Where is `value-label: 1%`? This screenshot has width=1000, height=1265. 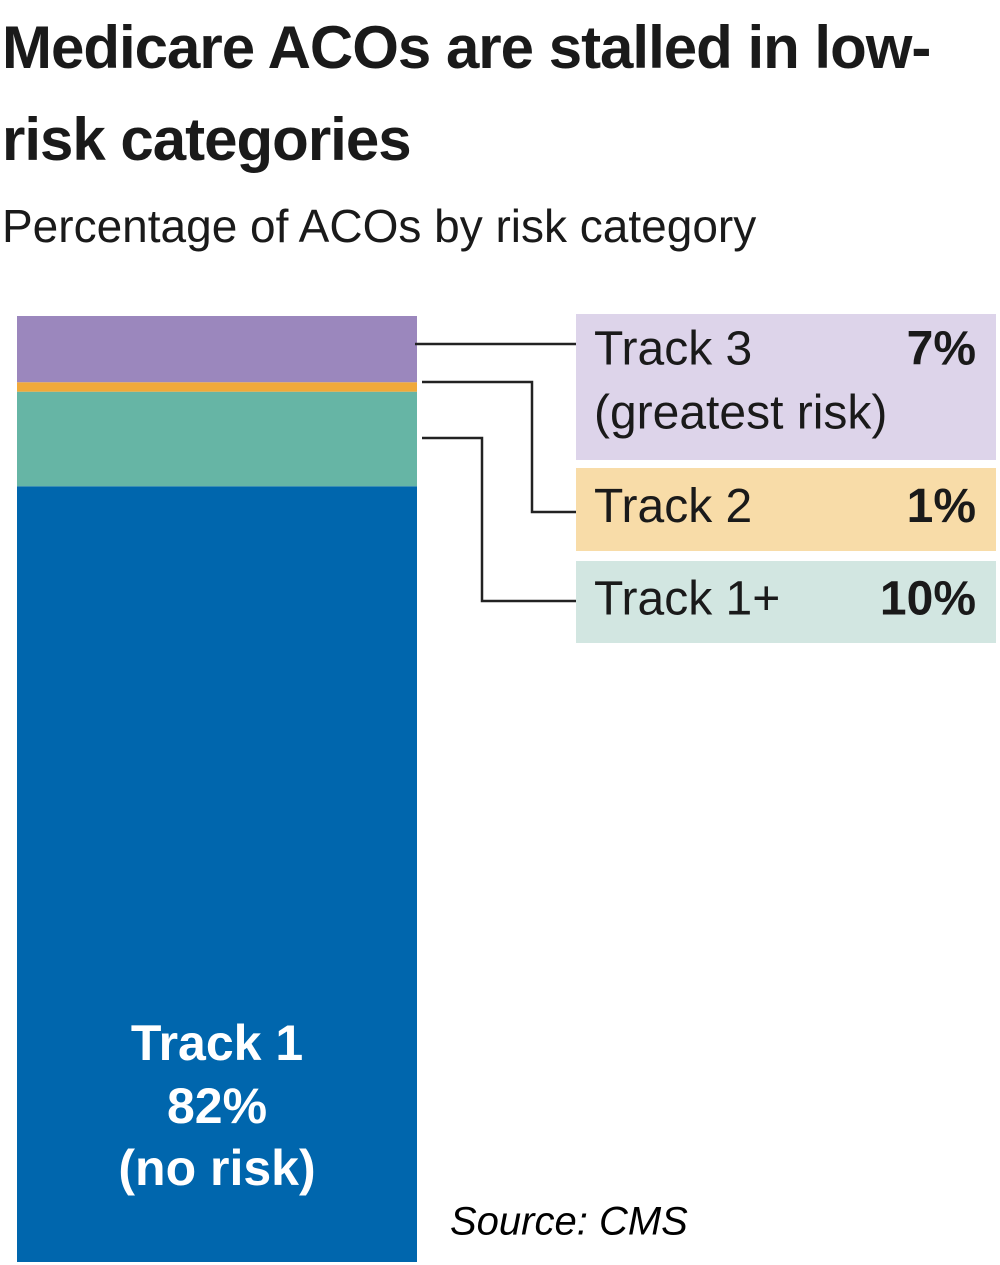
value-label: 1% is located at coordinates (941, 506).